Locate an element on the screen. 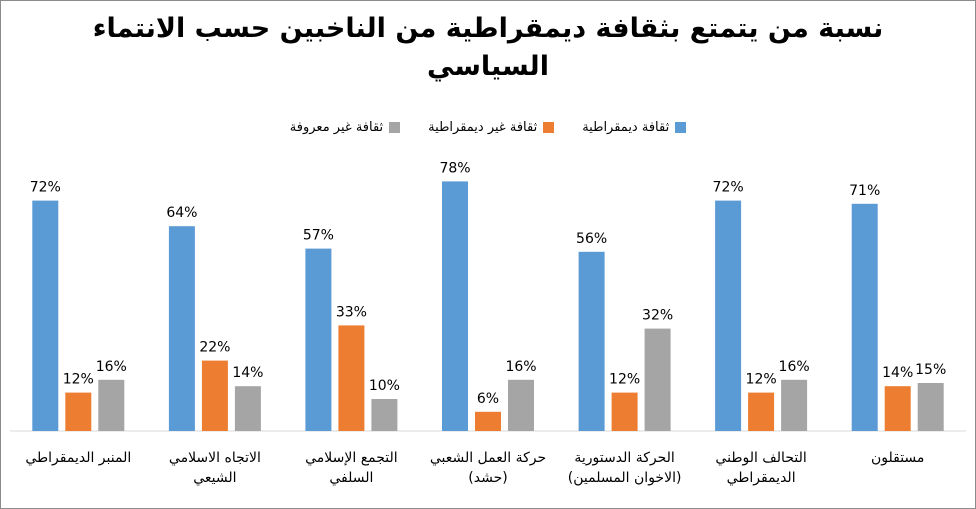 The image size is (976, 509). data-label-series2-cat2: 22% is located at coordinates (214, 348).